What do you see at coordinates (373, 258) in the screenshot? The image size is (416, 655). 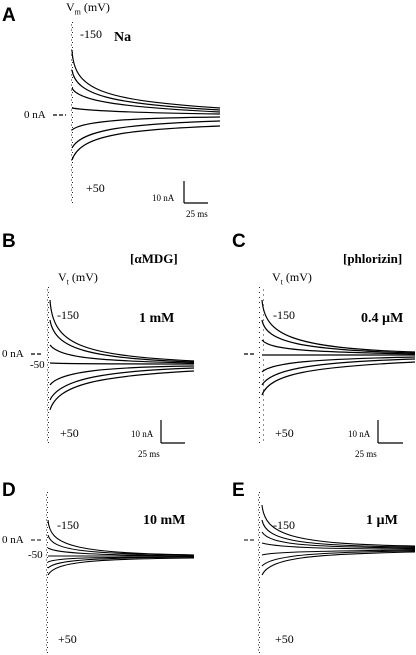 I see `compound-label-c: [phlorizin]` at bounding box center [373, 258].